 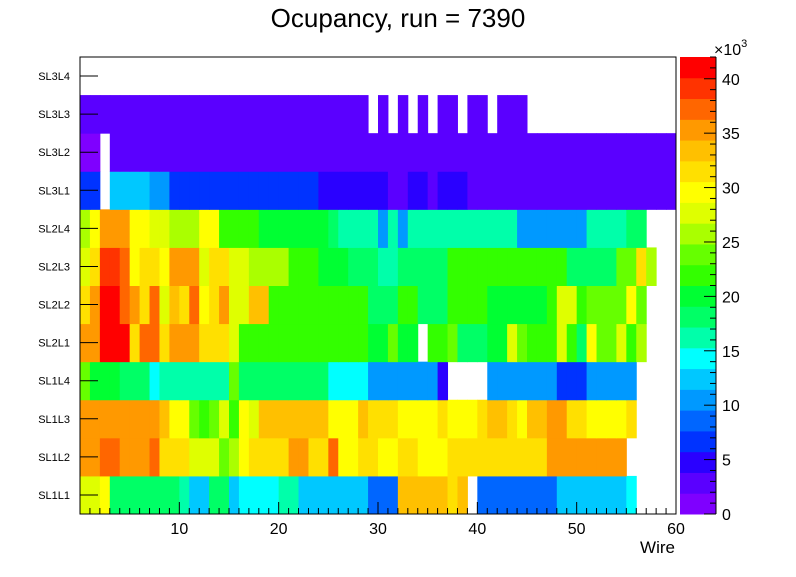 What do you see at coordinates (179, 529) in the screenshot?
I see `x-tick-label: 10` at bounding box center [179, 529].